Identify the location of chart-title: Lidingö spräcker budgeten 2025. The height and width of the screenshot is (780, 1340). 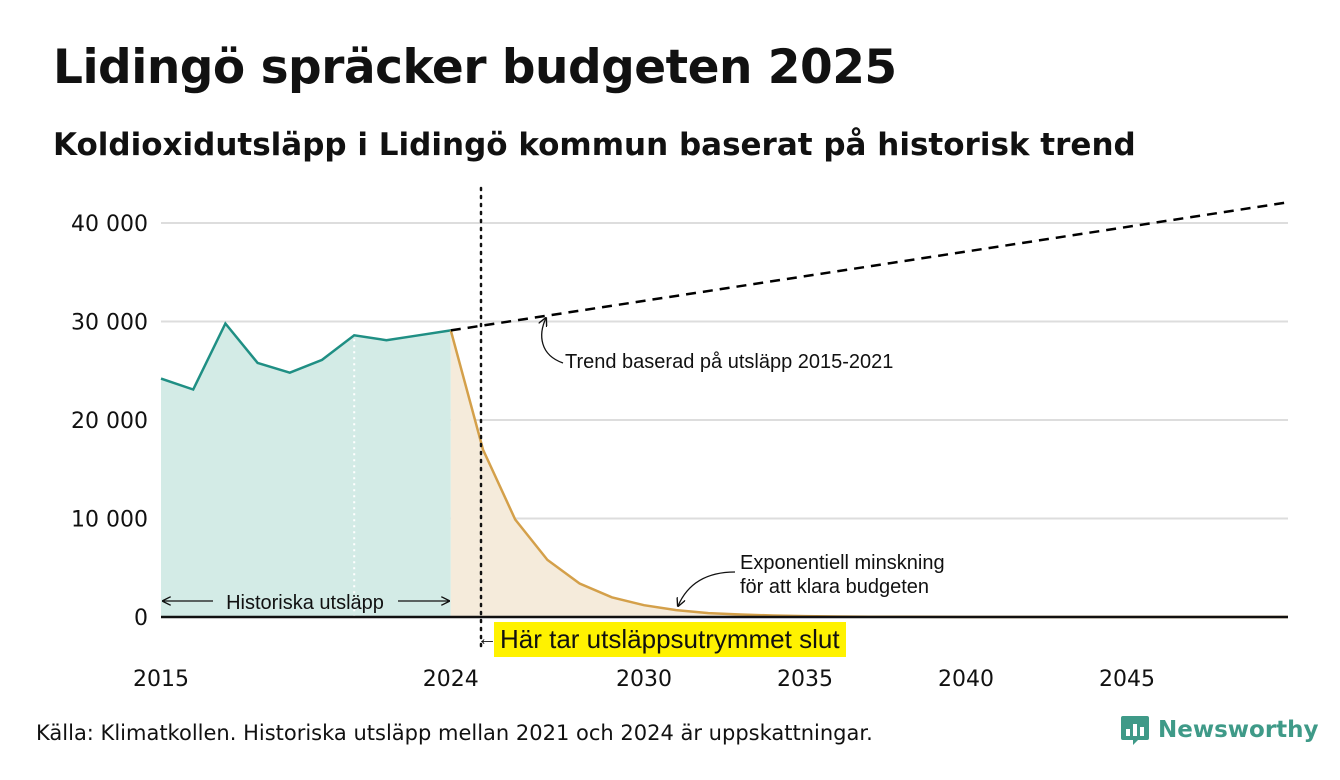
(475, 67).